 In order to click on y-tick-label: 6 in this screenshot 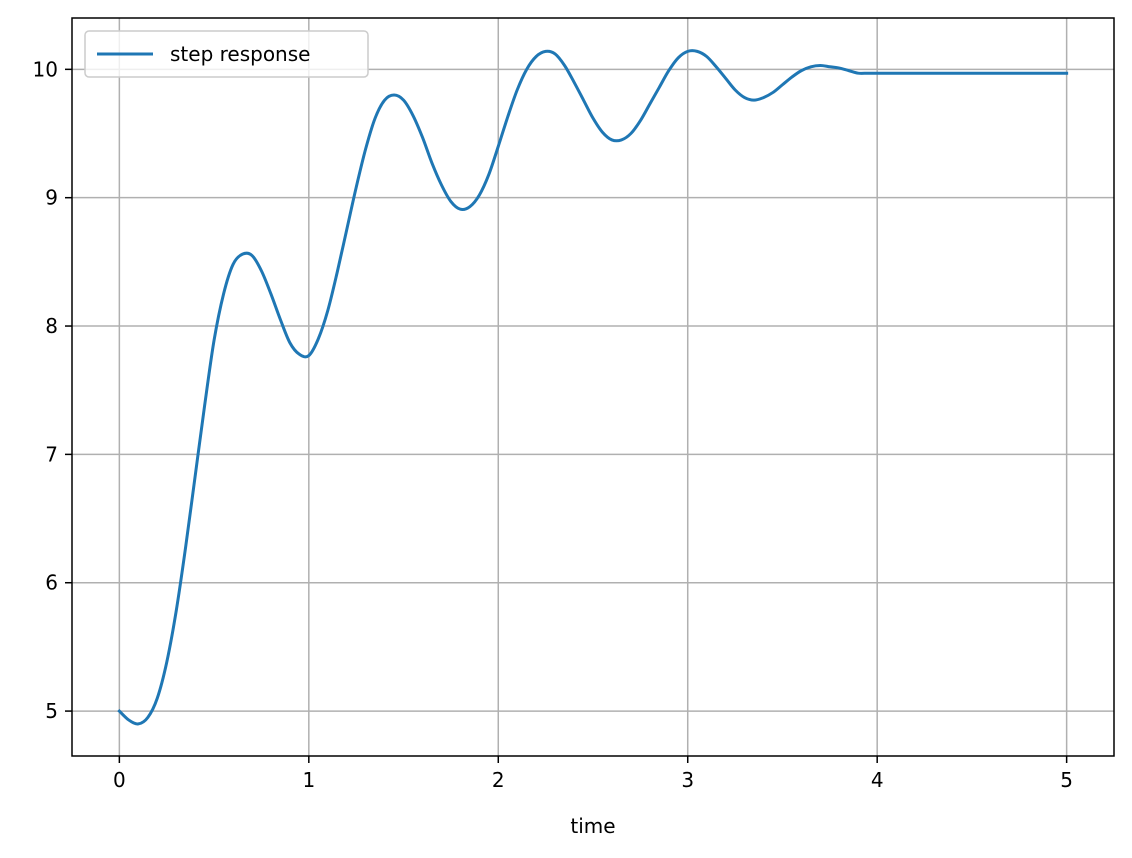, I will do `click(51, 583)`.